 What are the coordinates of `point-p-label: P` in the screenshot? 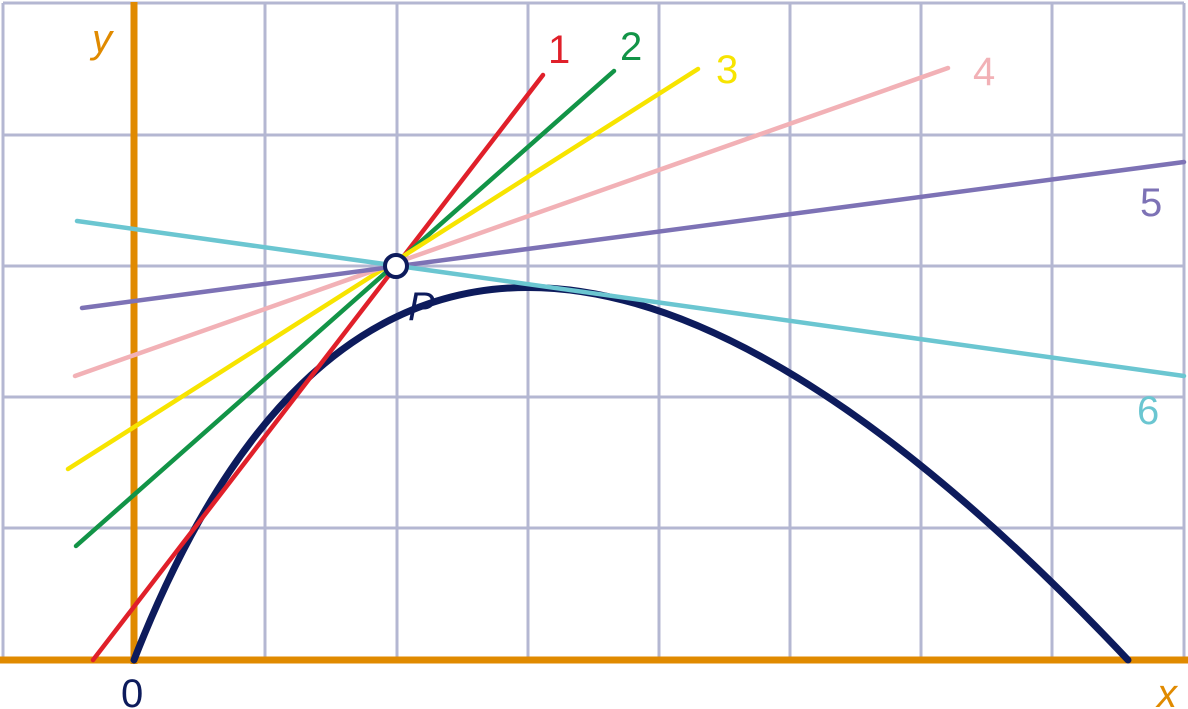 It's located at (421, 307).